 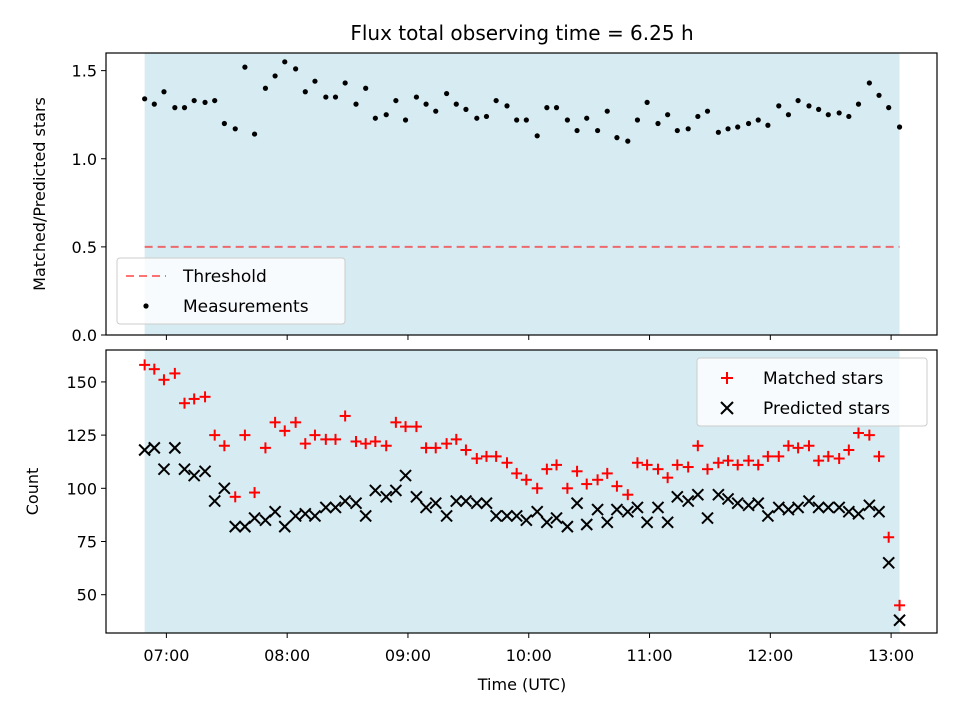 What do you see at coordinates (649, 655) in the screenshot?
I see `x-tick-label: 11:00` at bounding box center [649, 655].